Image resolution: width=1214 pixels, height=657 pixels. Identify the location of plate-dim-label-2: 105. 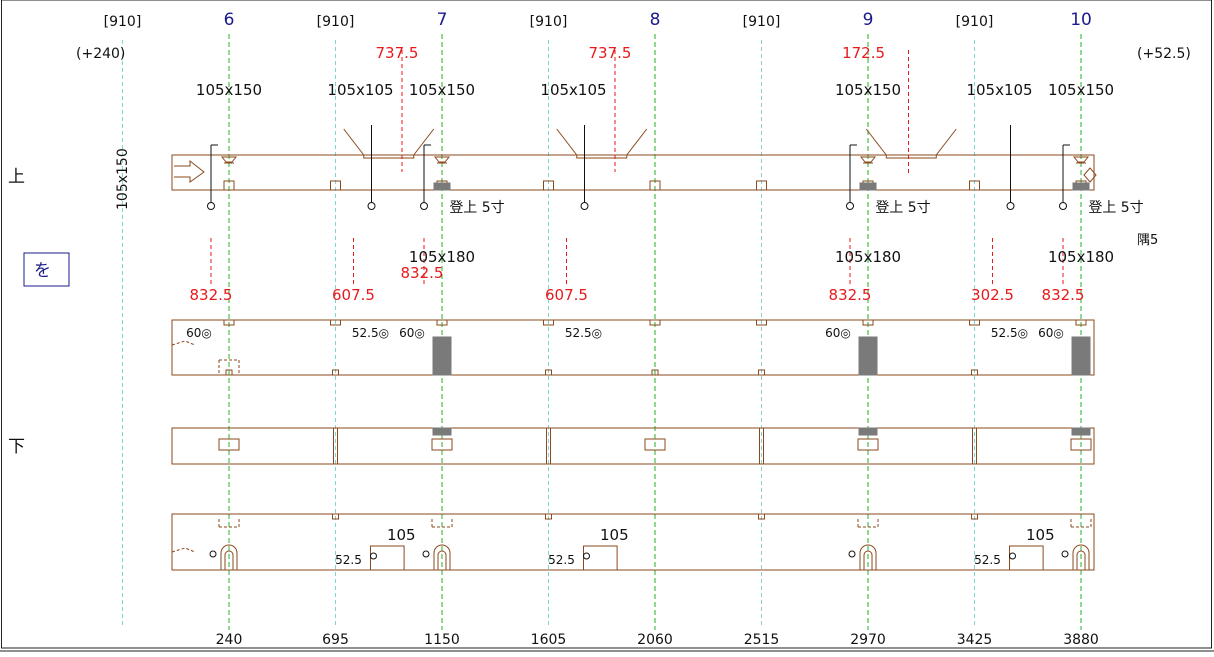
(1040, 535).